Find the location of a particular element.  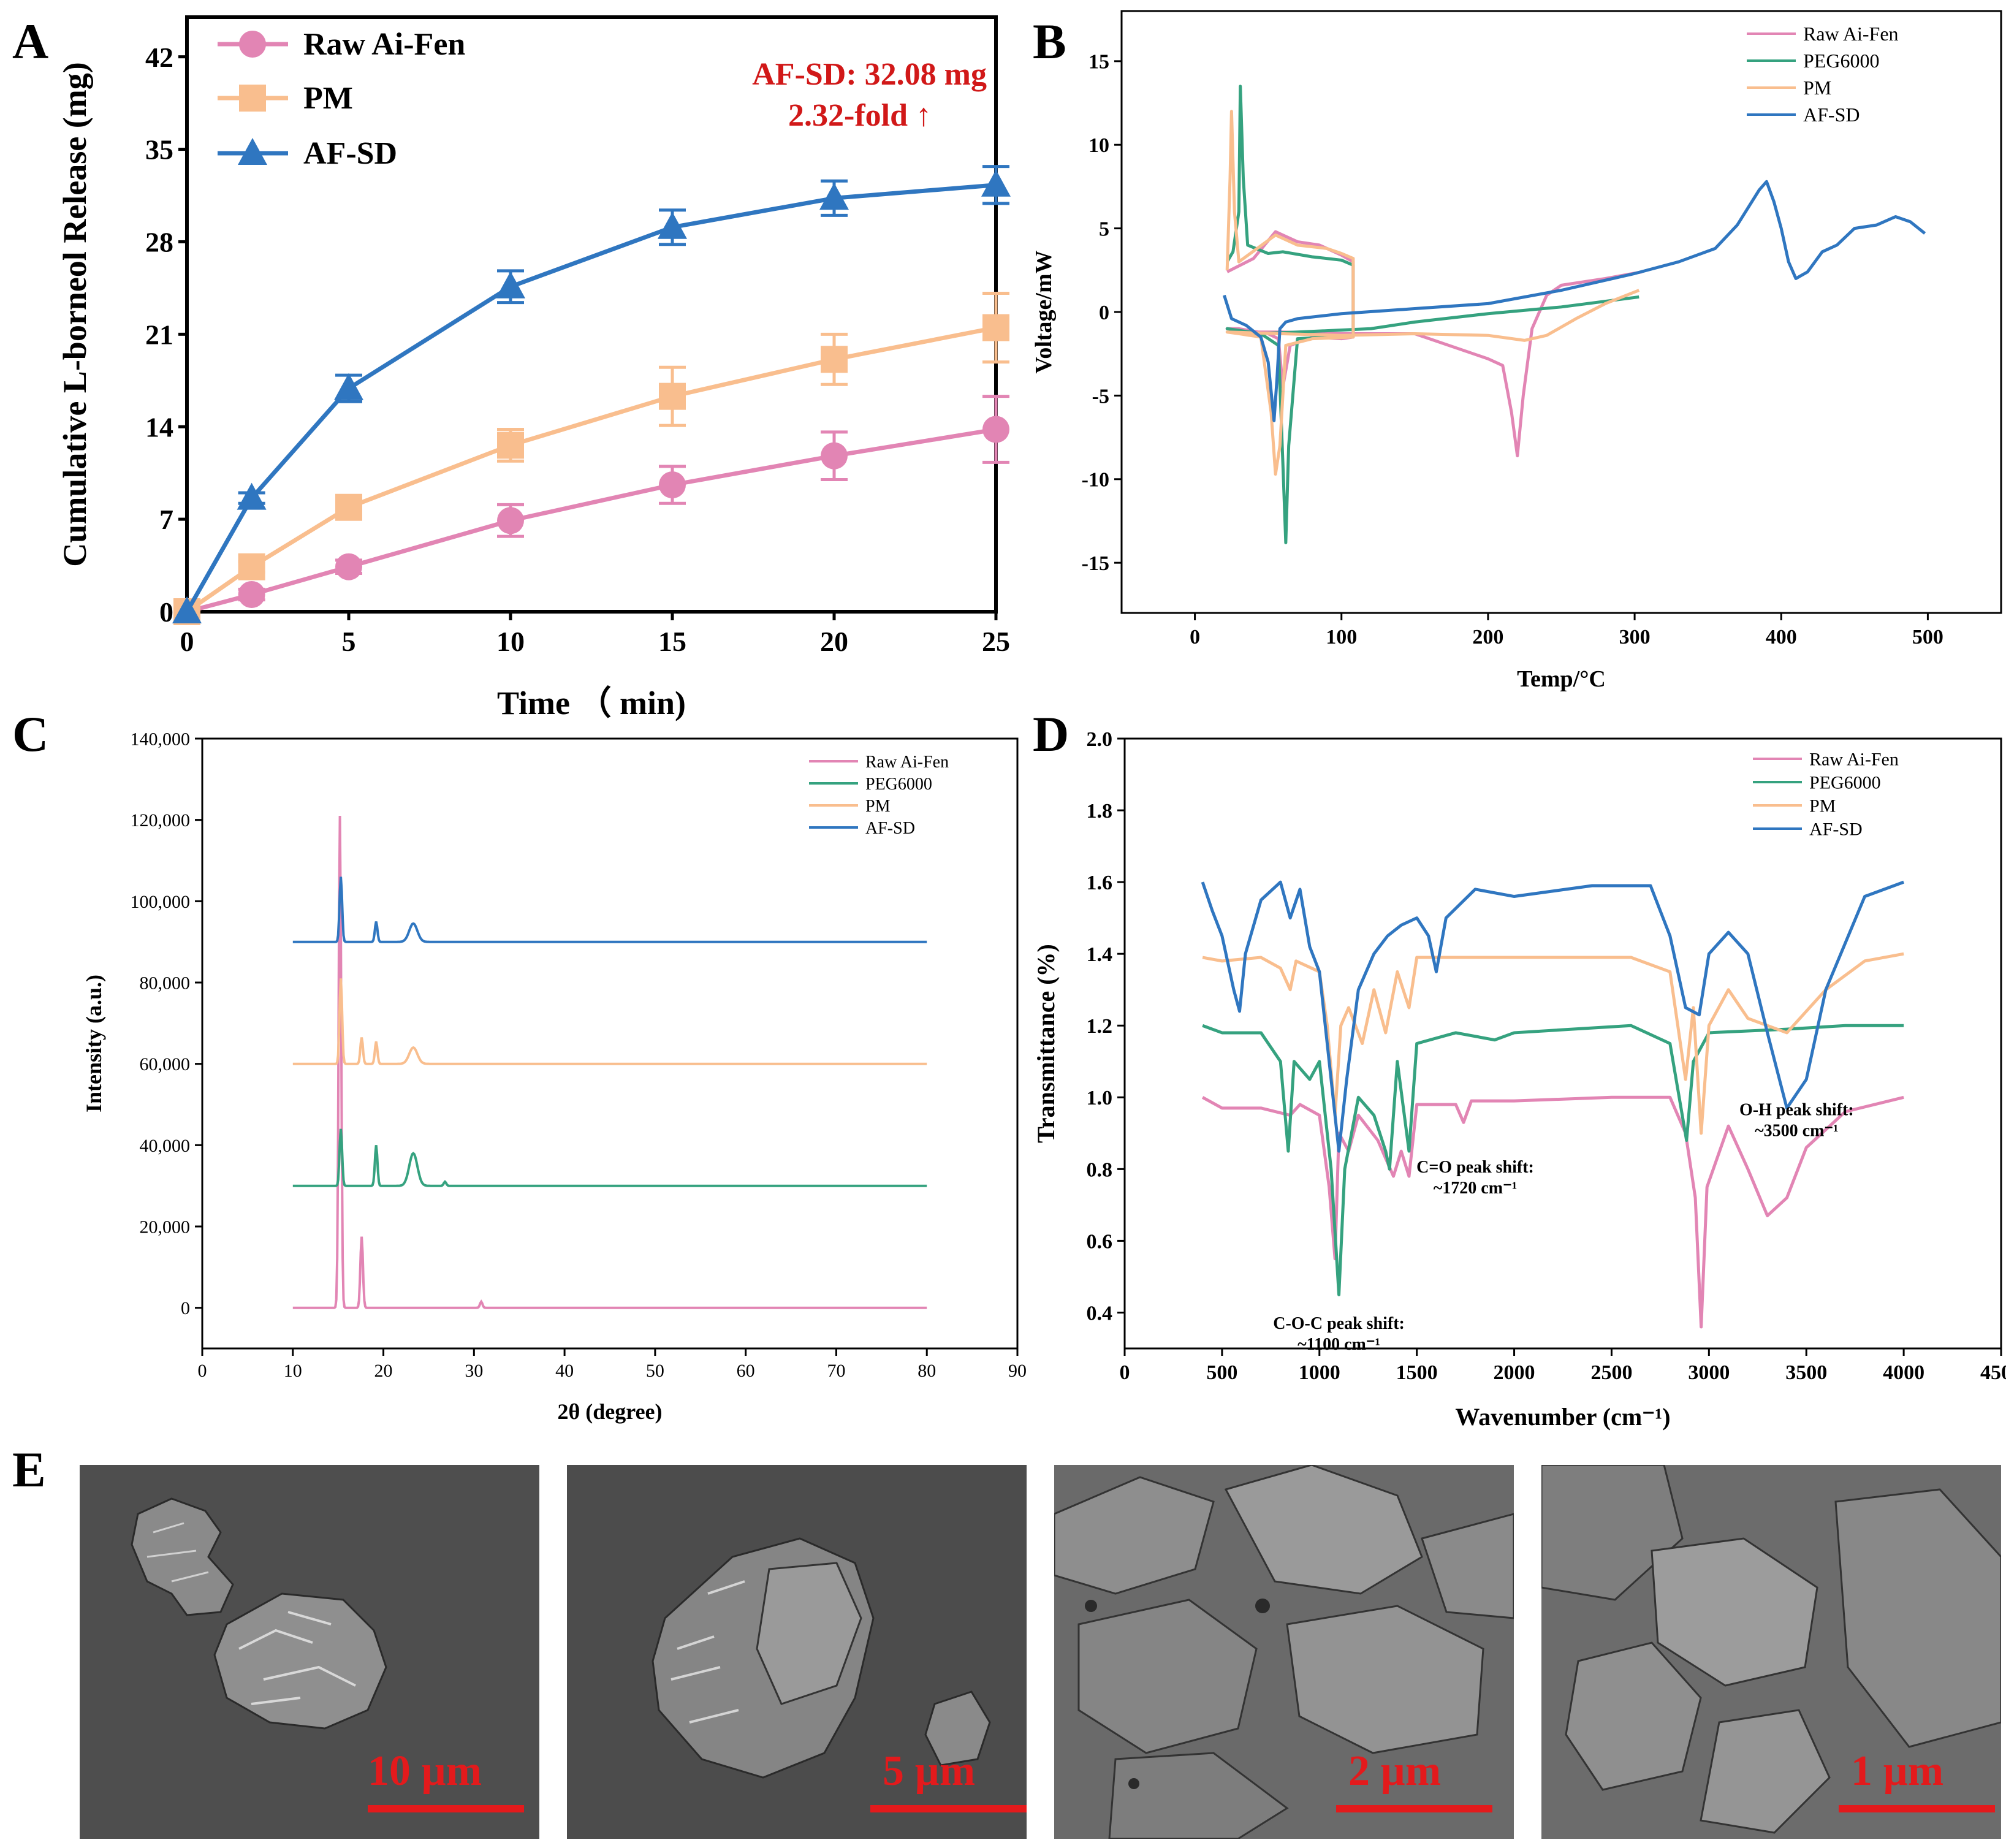

sem-image-2: 5 µm is located at coordinates (797, 1652).